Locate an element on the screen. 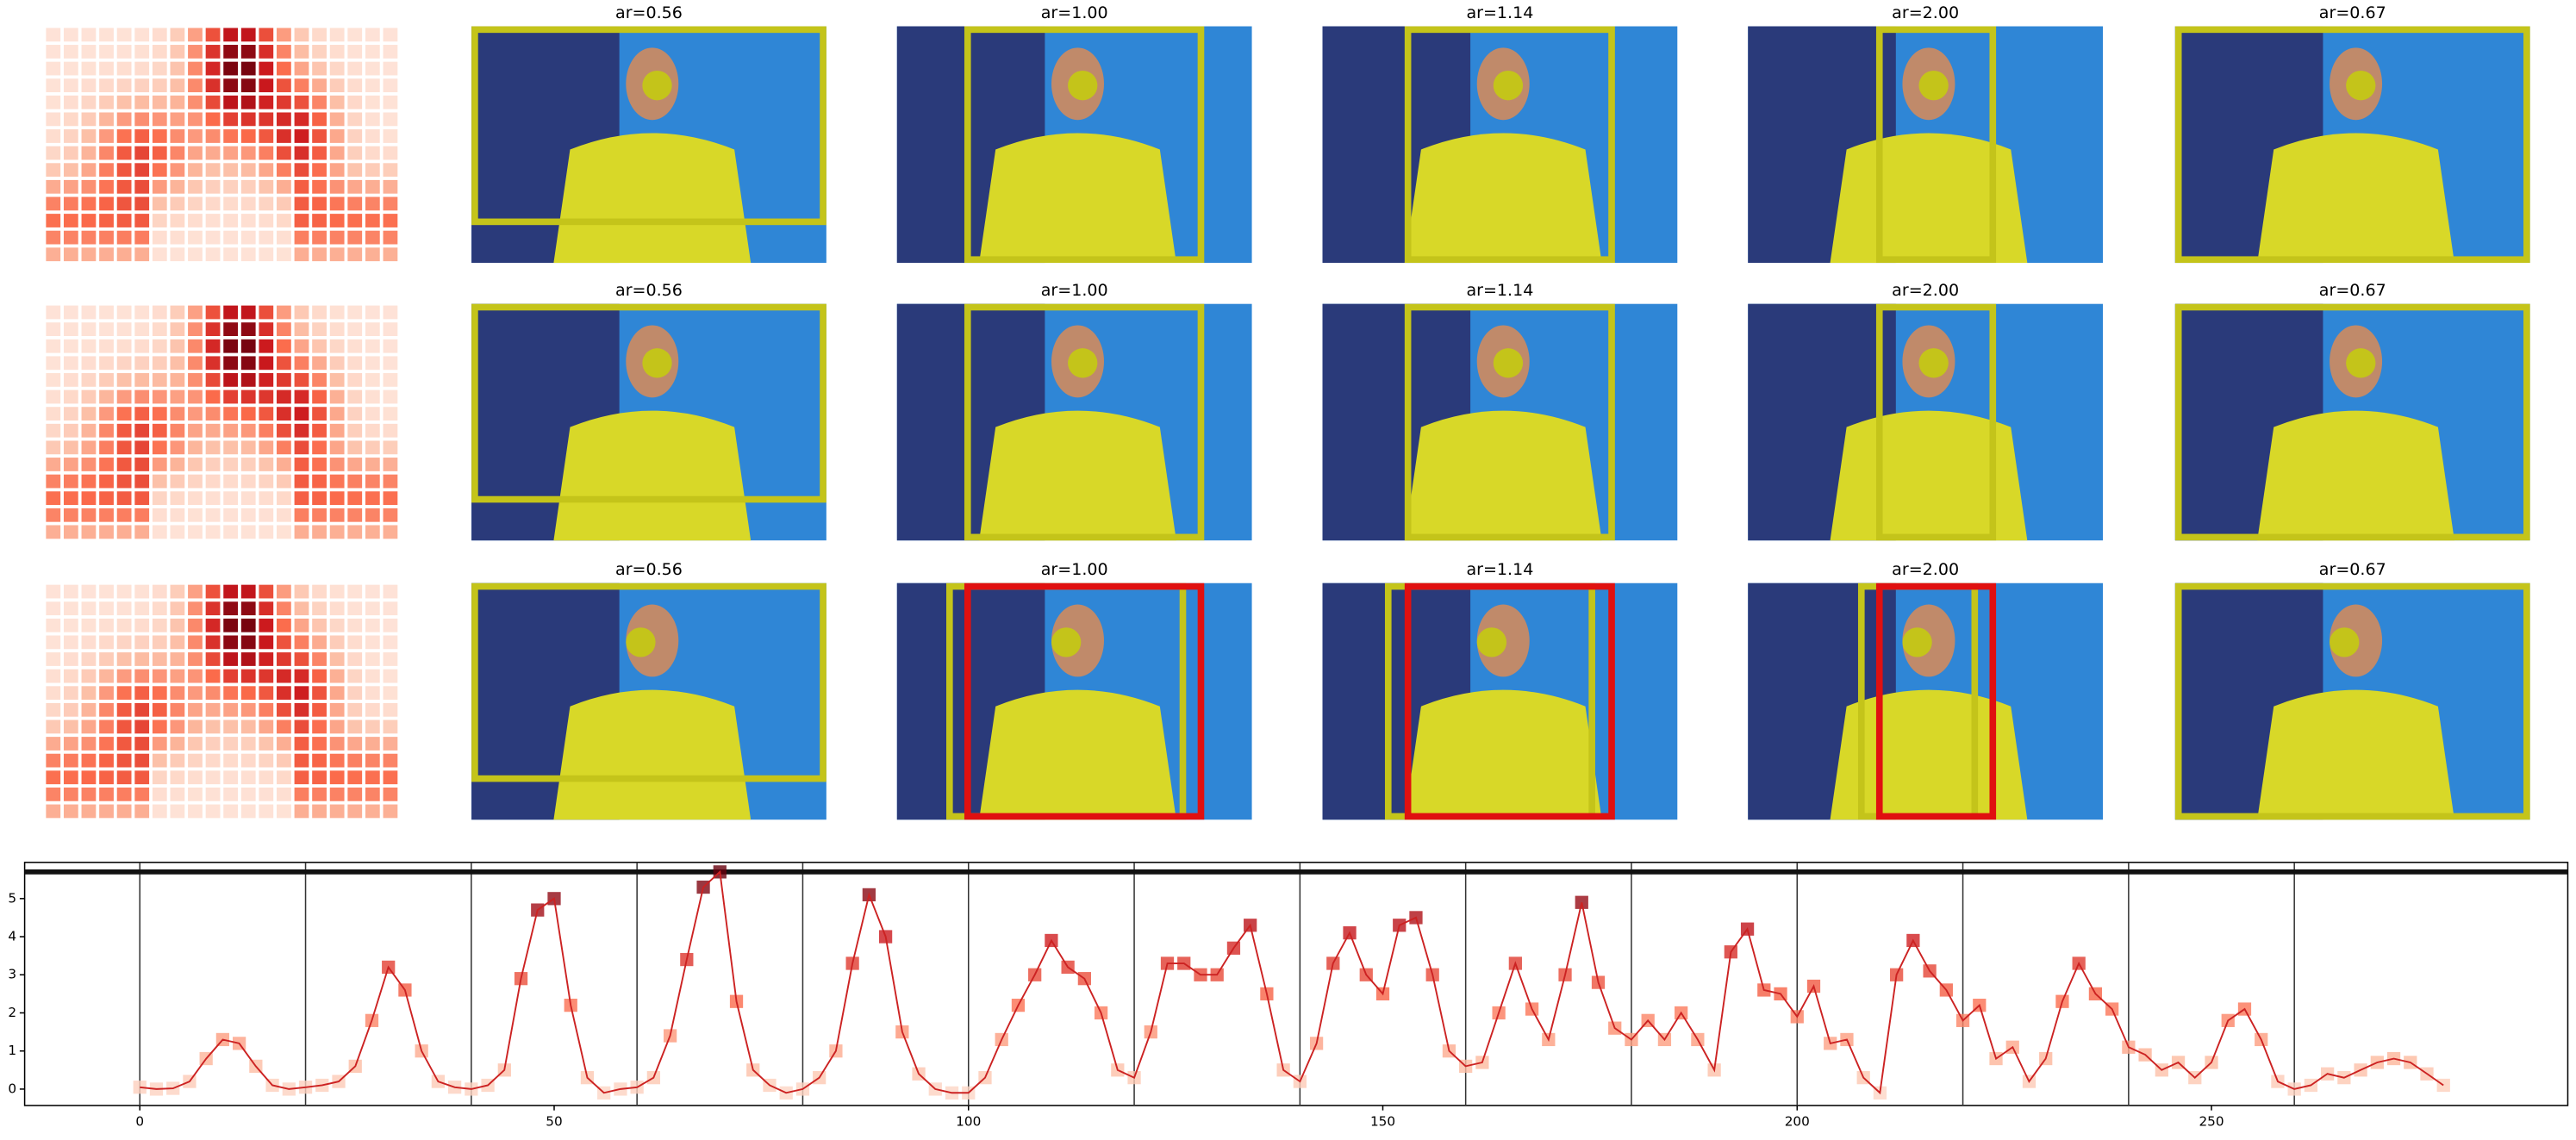 The width and height of the screenshot is (2576, 1140). panel-title: ar=1.14 is located at coordinates (1499, 12).